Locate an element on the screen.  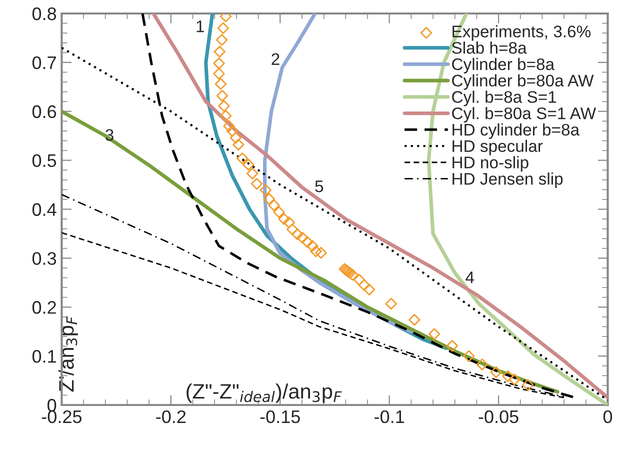
x-tick-label: -0.2 is located at coordinates (171, 417).